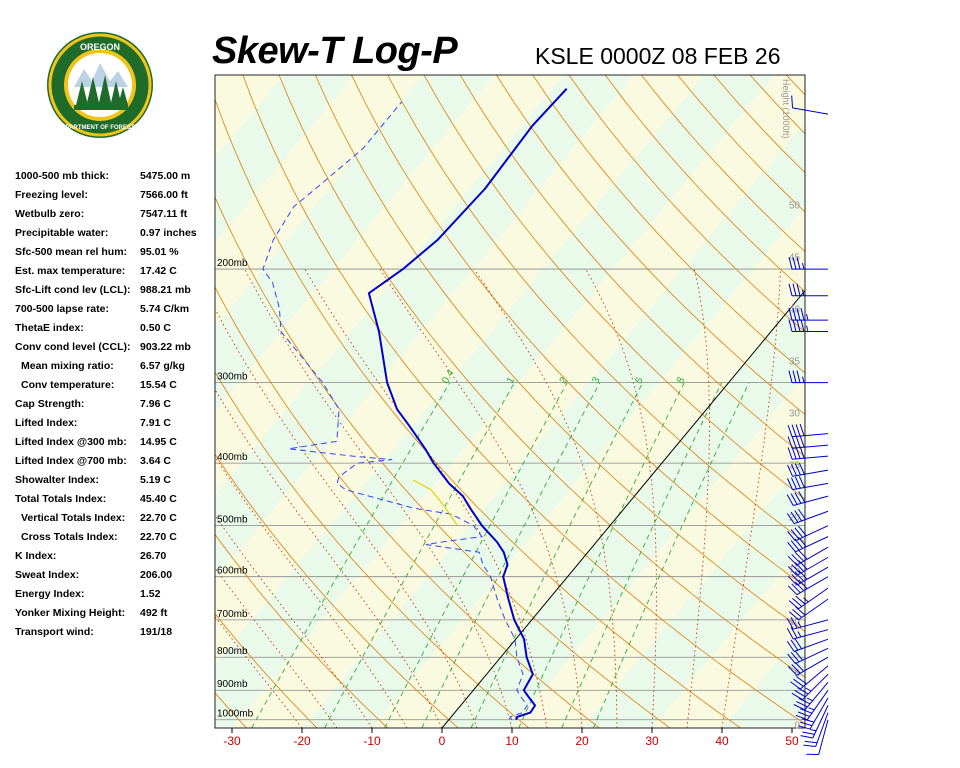  What do you see at coordinates (596, 380) in the screenshot?
I see `mixing-ratio-label: 3` at bounding box center [596, 380].